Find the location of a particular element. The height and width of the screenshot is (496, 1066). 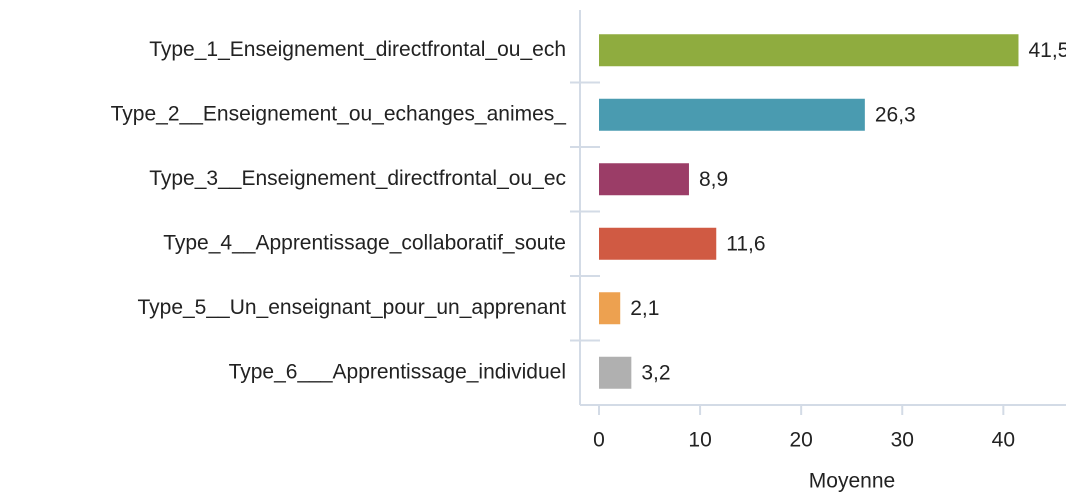

x-tick-label: 0 is located at coordinates (599, 440).